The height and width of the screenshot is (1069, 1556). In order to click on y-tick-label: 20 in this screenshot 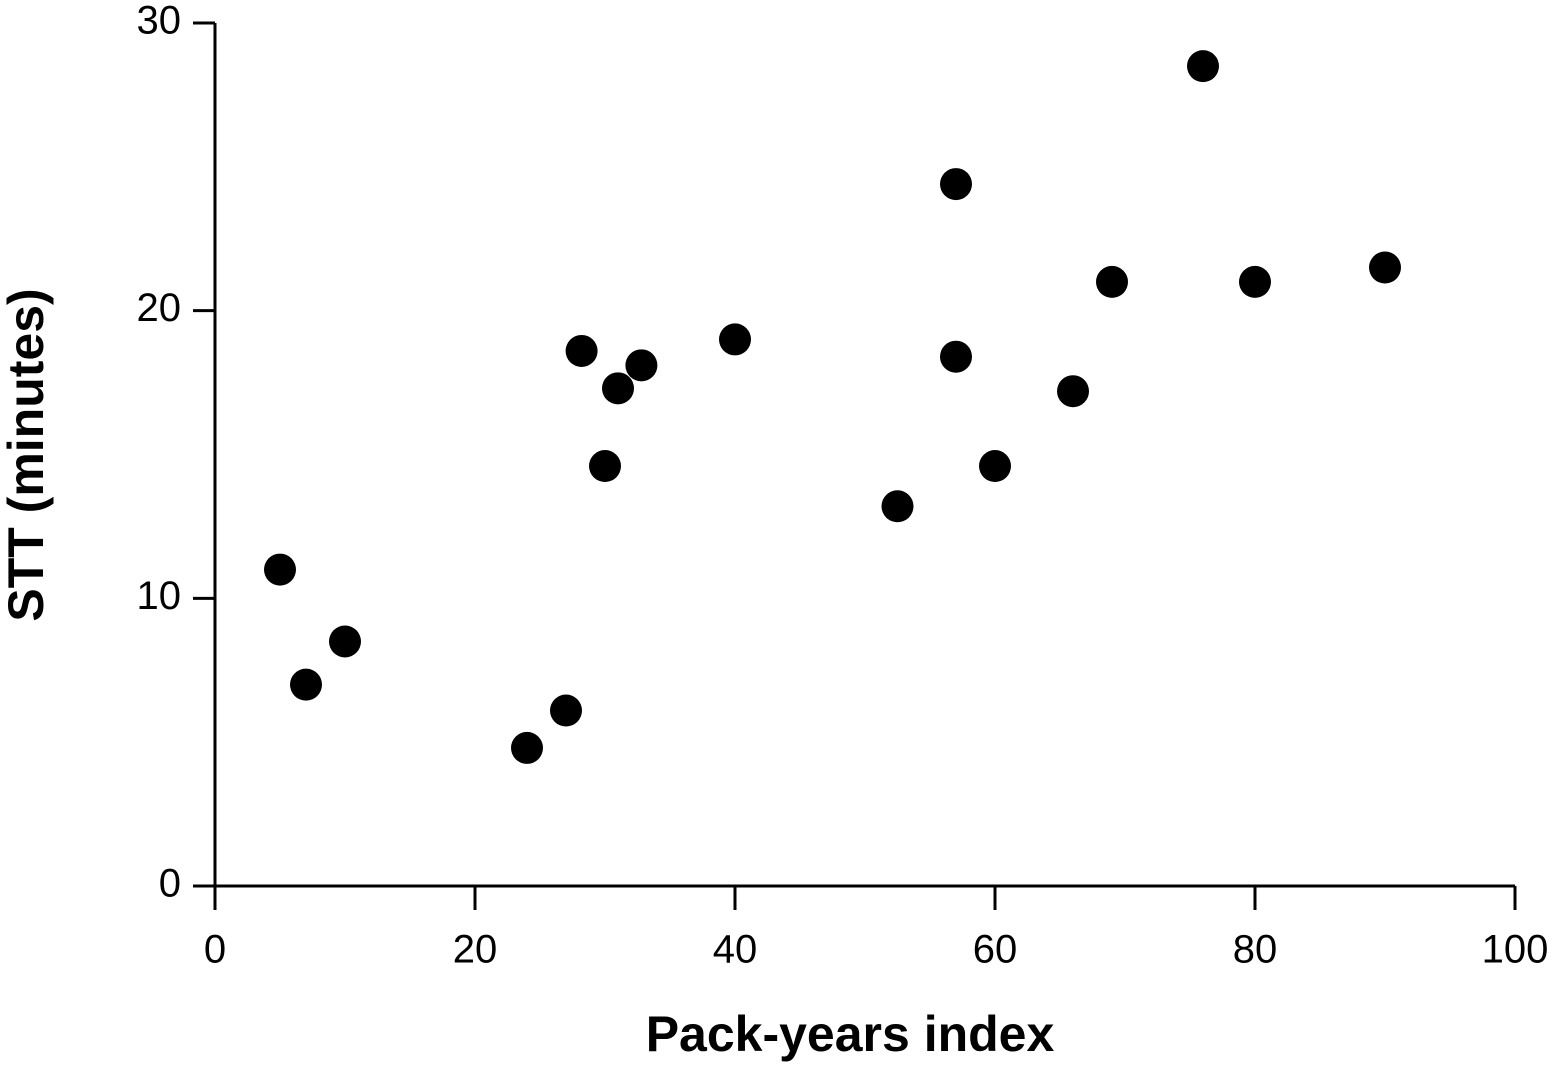, I will do `click(159, 308)`.